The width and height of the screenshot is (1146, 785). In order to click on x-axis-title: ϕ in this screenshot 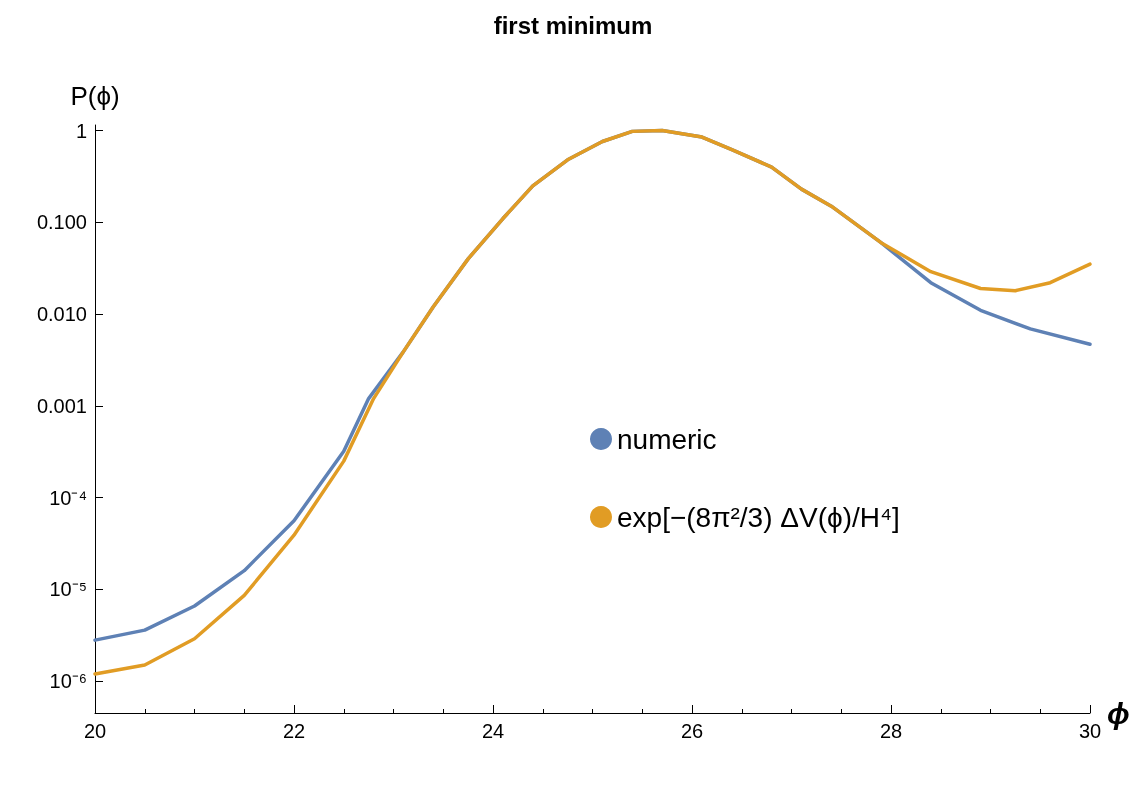, I will do `click(1118, 713)`.